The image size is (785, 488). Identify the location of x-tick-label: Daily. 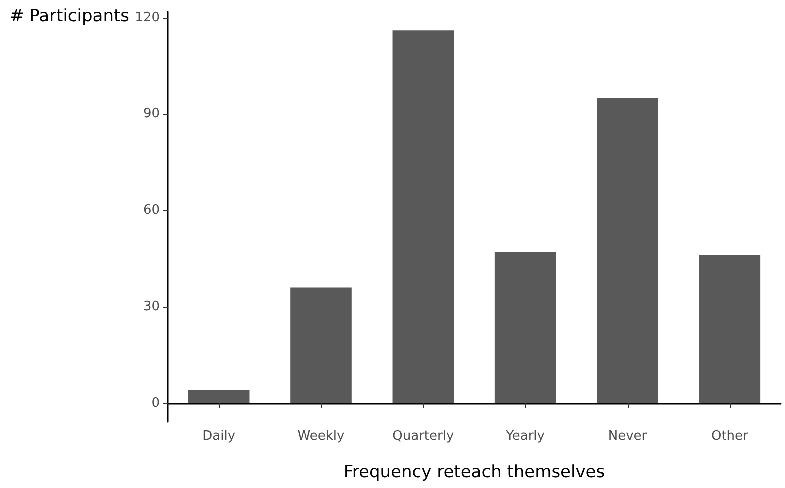
(219, 436).